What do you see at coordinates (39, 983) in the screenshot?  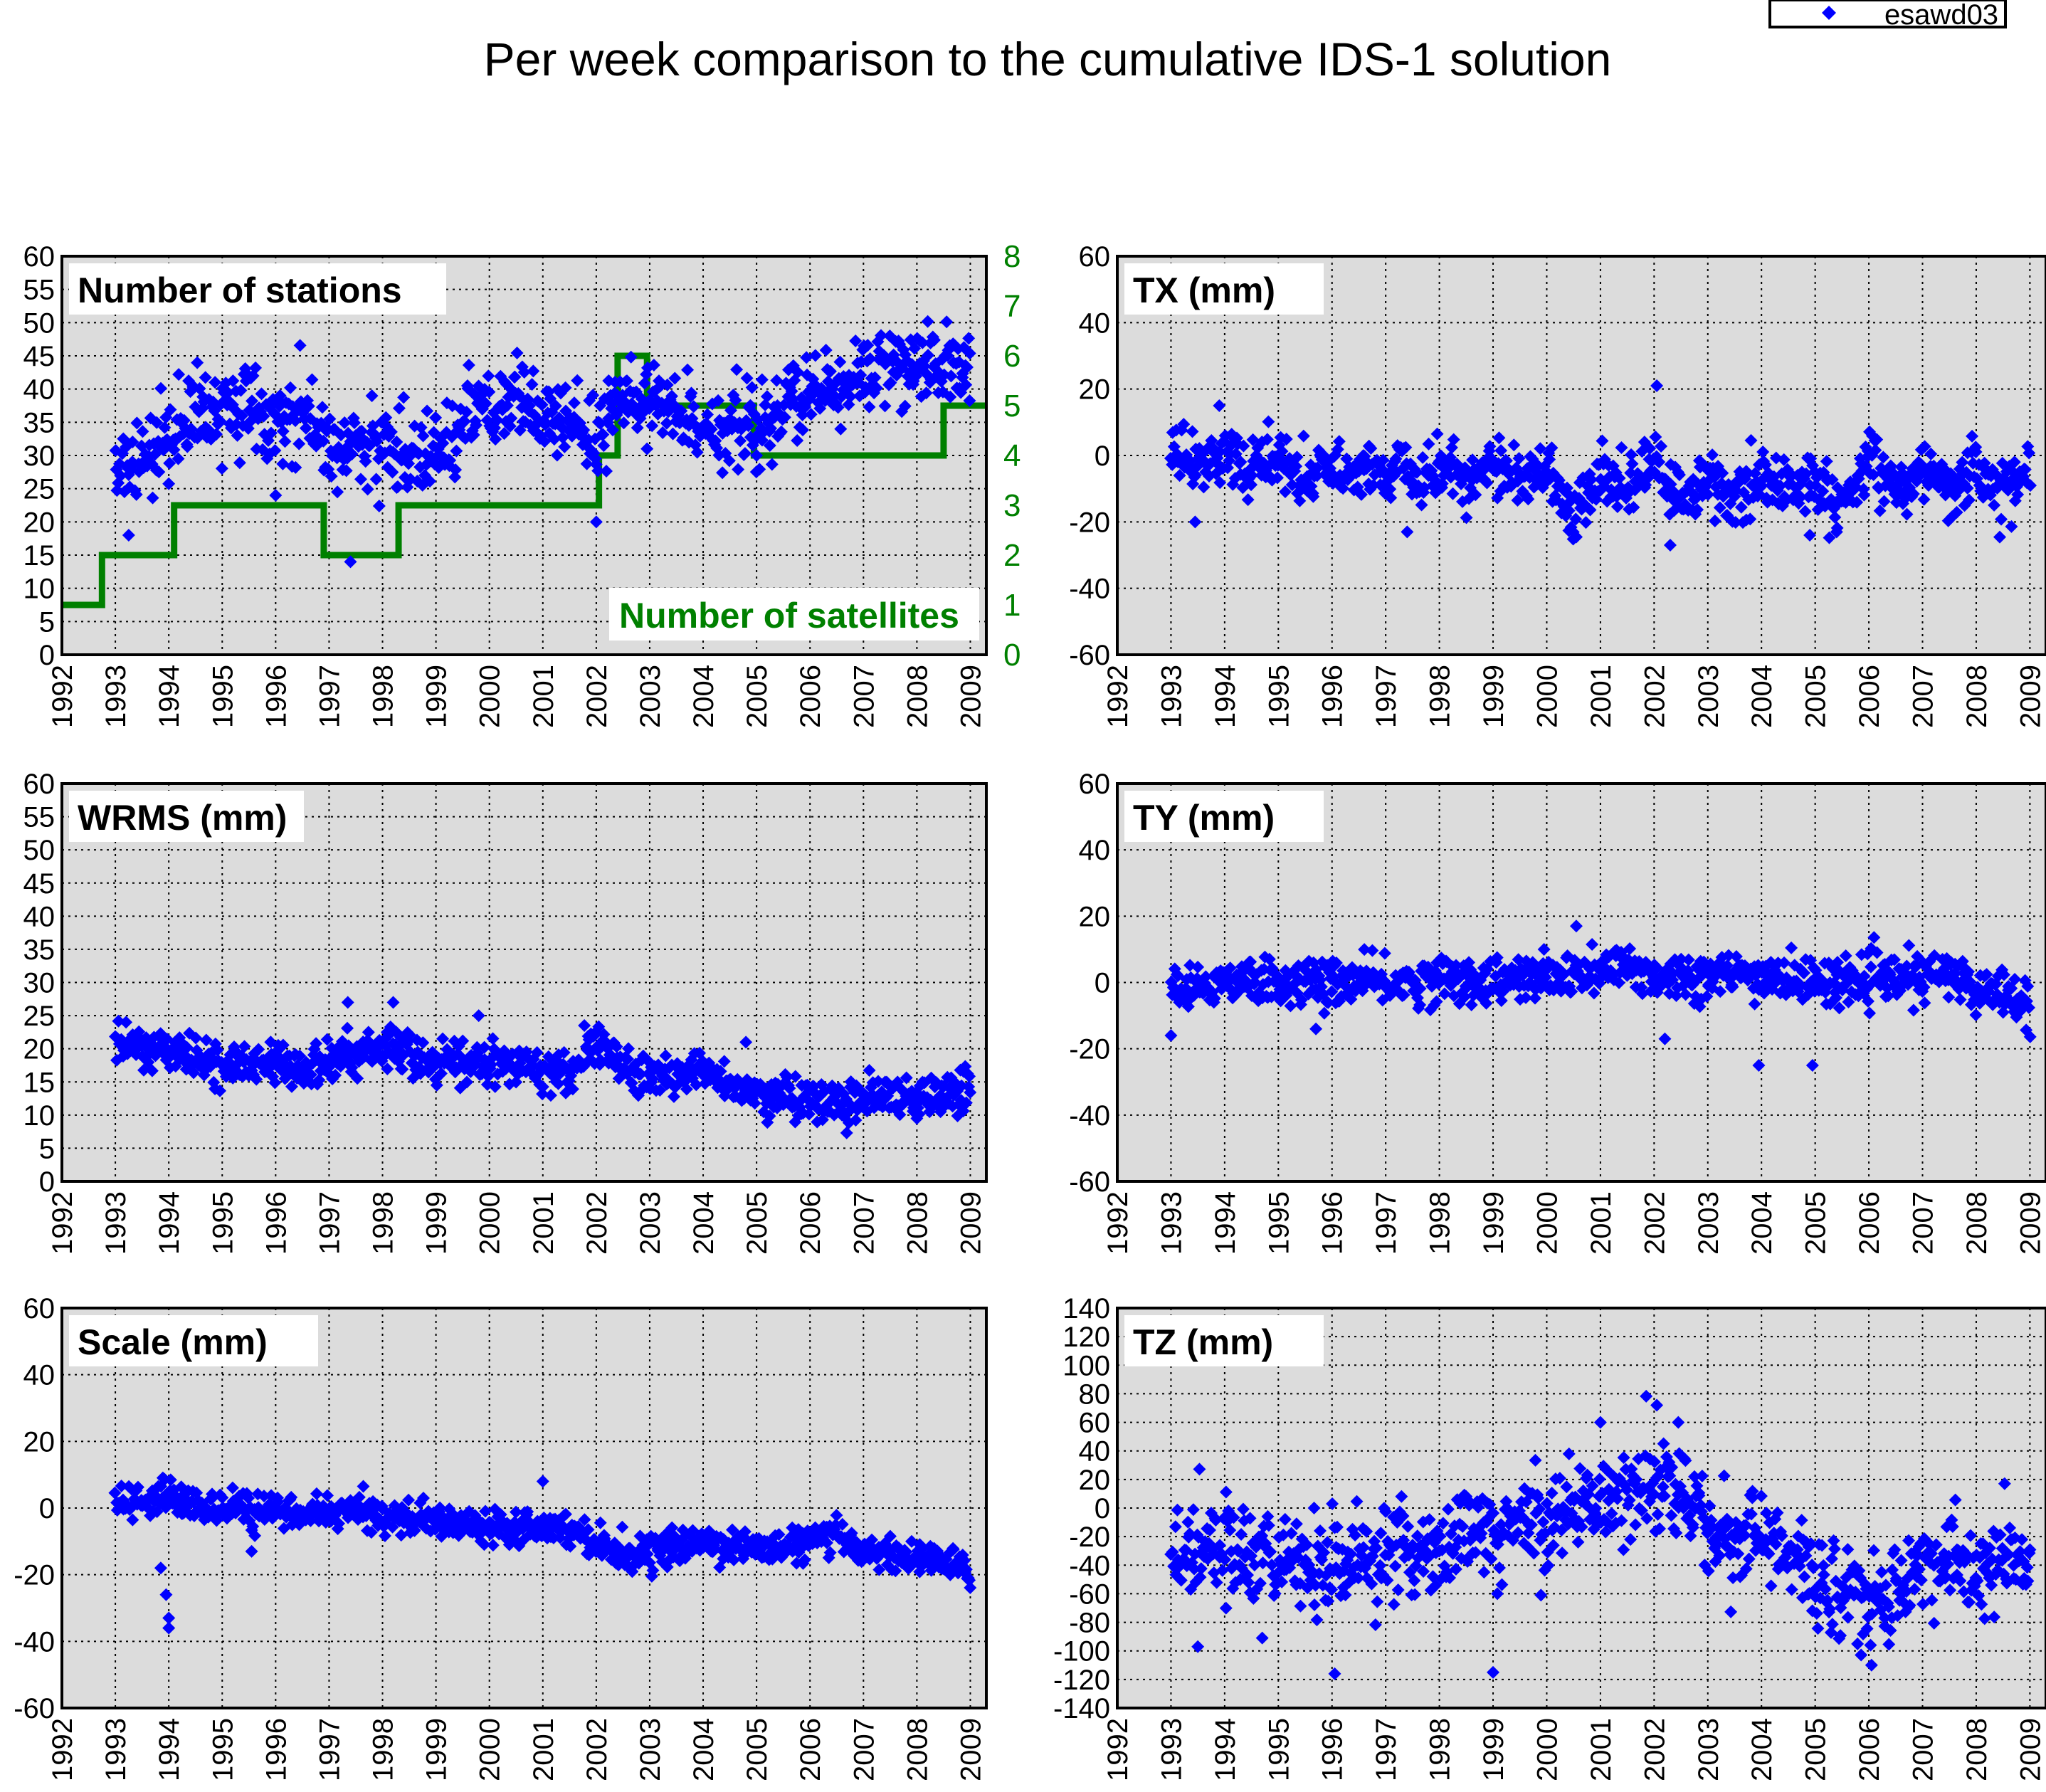 I see `y-tick-label: 30` at bounding box center [39, 983].